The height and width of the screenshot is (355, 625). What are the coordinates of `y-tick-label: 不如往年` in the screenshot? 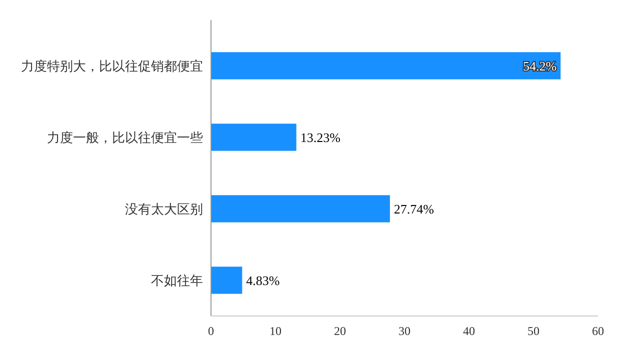 It's located at (177, 280).